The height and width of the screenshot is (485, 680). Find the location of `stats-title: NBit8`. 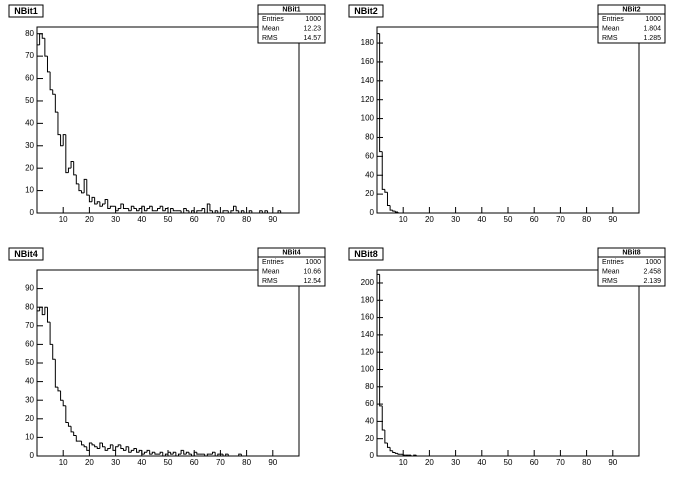

stats-title: NBit8 is located at coordinates (631, 252).